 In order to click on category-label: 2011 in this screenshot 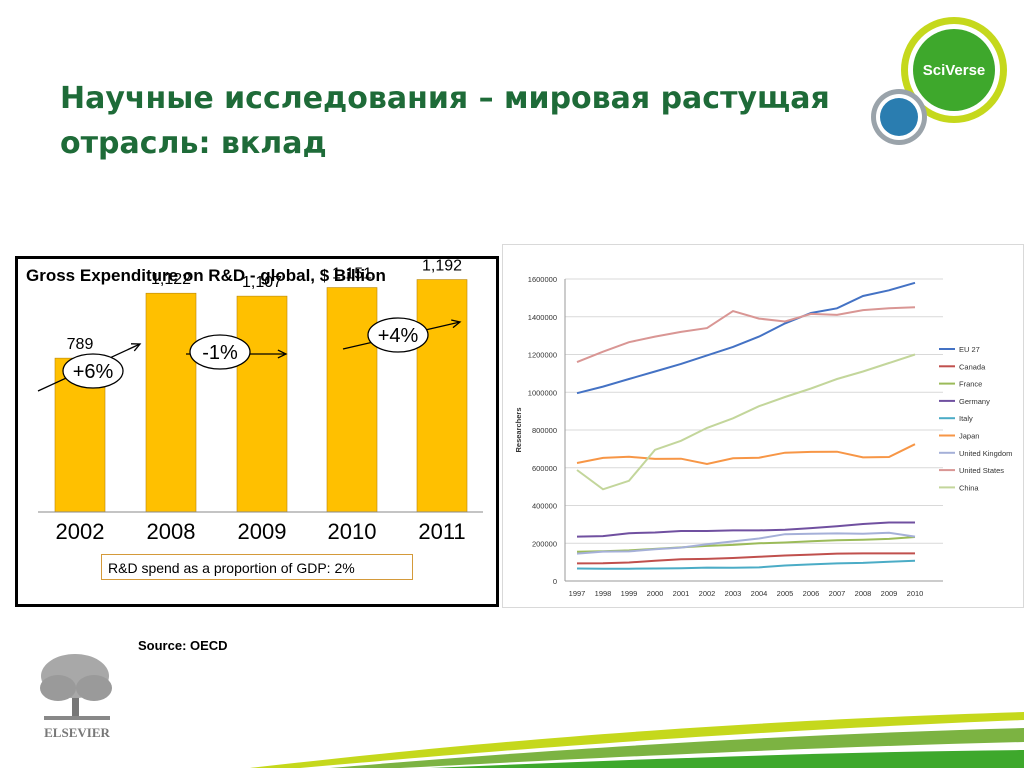, I will do `click(441, 531)`.